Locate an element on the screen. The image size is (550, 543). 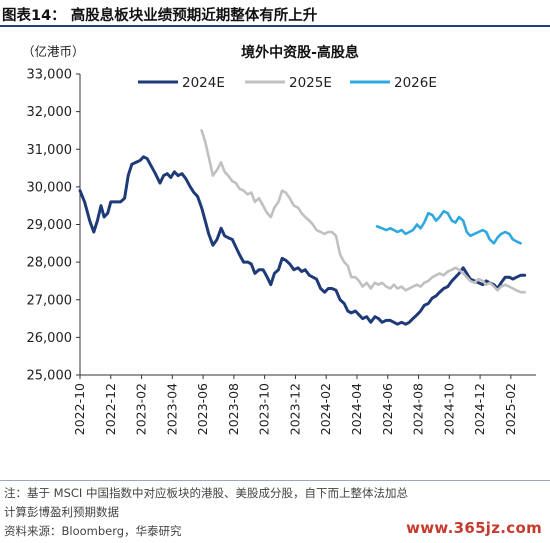
header-rule is located at coordinates (275, 26).